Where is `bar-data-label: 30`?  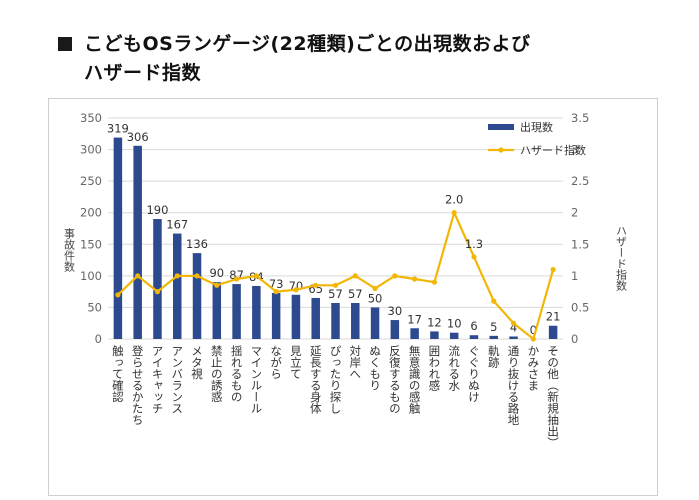 bar-data-label: 30 is located at coordinates (395, 311).